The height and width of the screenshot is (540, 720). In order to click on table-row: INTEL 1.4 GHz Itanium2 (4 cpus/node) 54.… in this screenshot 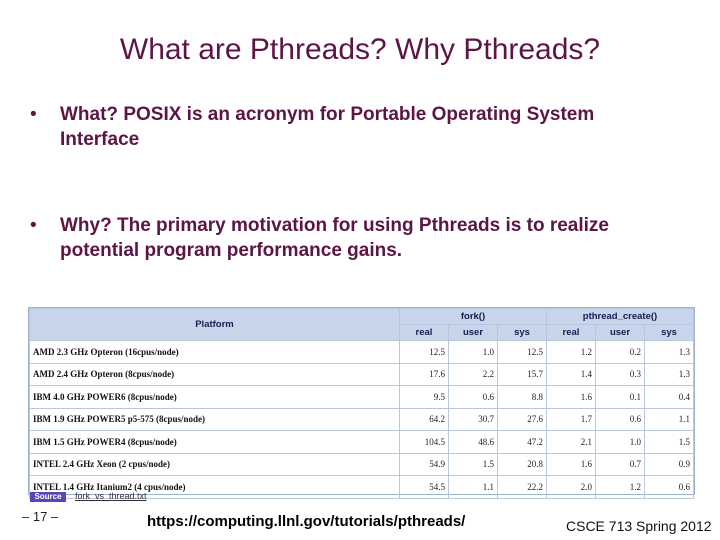, I will do `click(361, 487)`.